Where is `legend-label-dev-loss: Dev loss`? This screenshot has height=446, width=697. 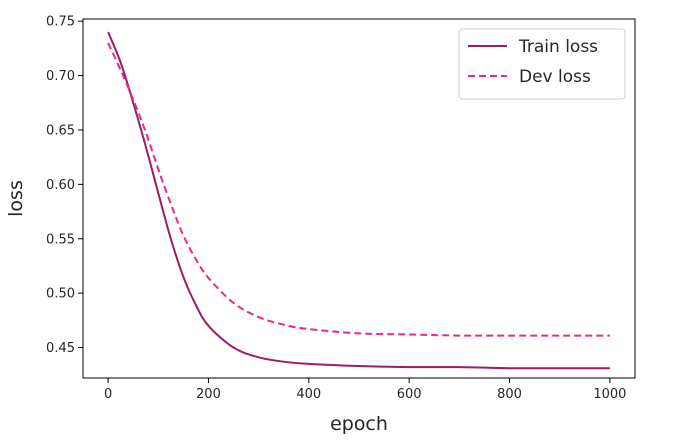 legend-label-dev-loss: Dev loss is located at coordinates (555, 77).